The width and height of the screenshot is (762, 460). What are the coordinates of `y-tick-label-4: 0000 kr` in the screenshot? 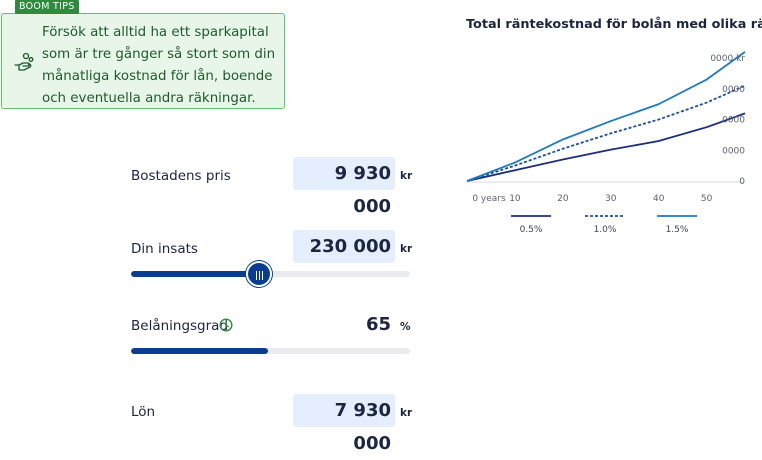 It's located at (727, 59).